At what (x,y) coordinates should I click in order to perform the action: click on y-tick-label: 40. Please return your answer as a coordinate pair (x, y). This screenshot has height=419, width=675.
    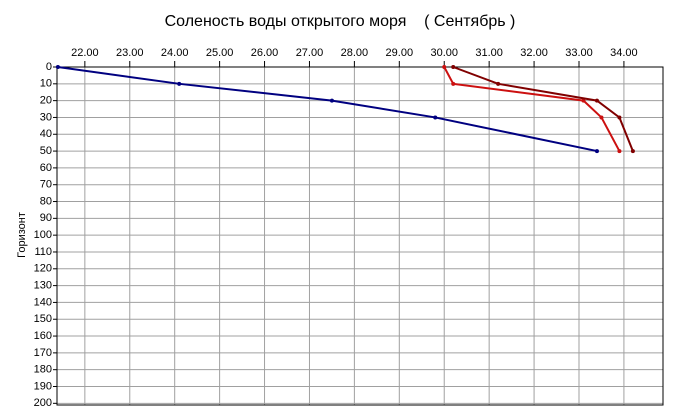
    Looking at the image, I should click on (46, 134).